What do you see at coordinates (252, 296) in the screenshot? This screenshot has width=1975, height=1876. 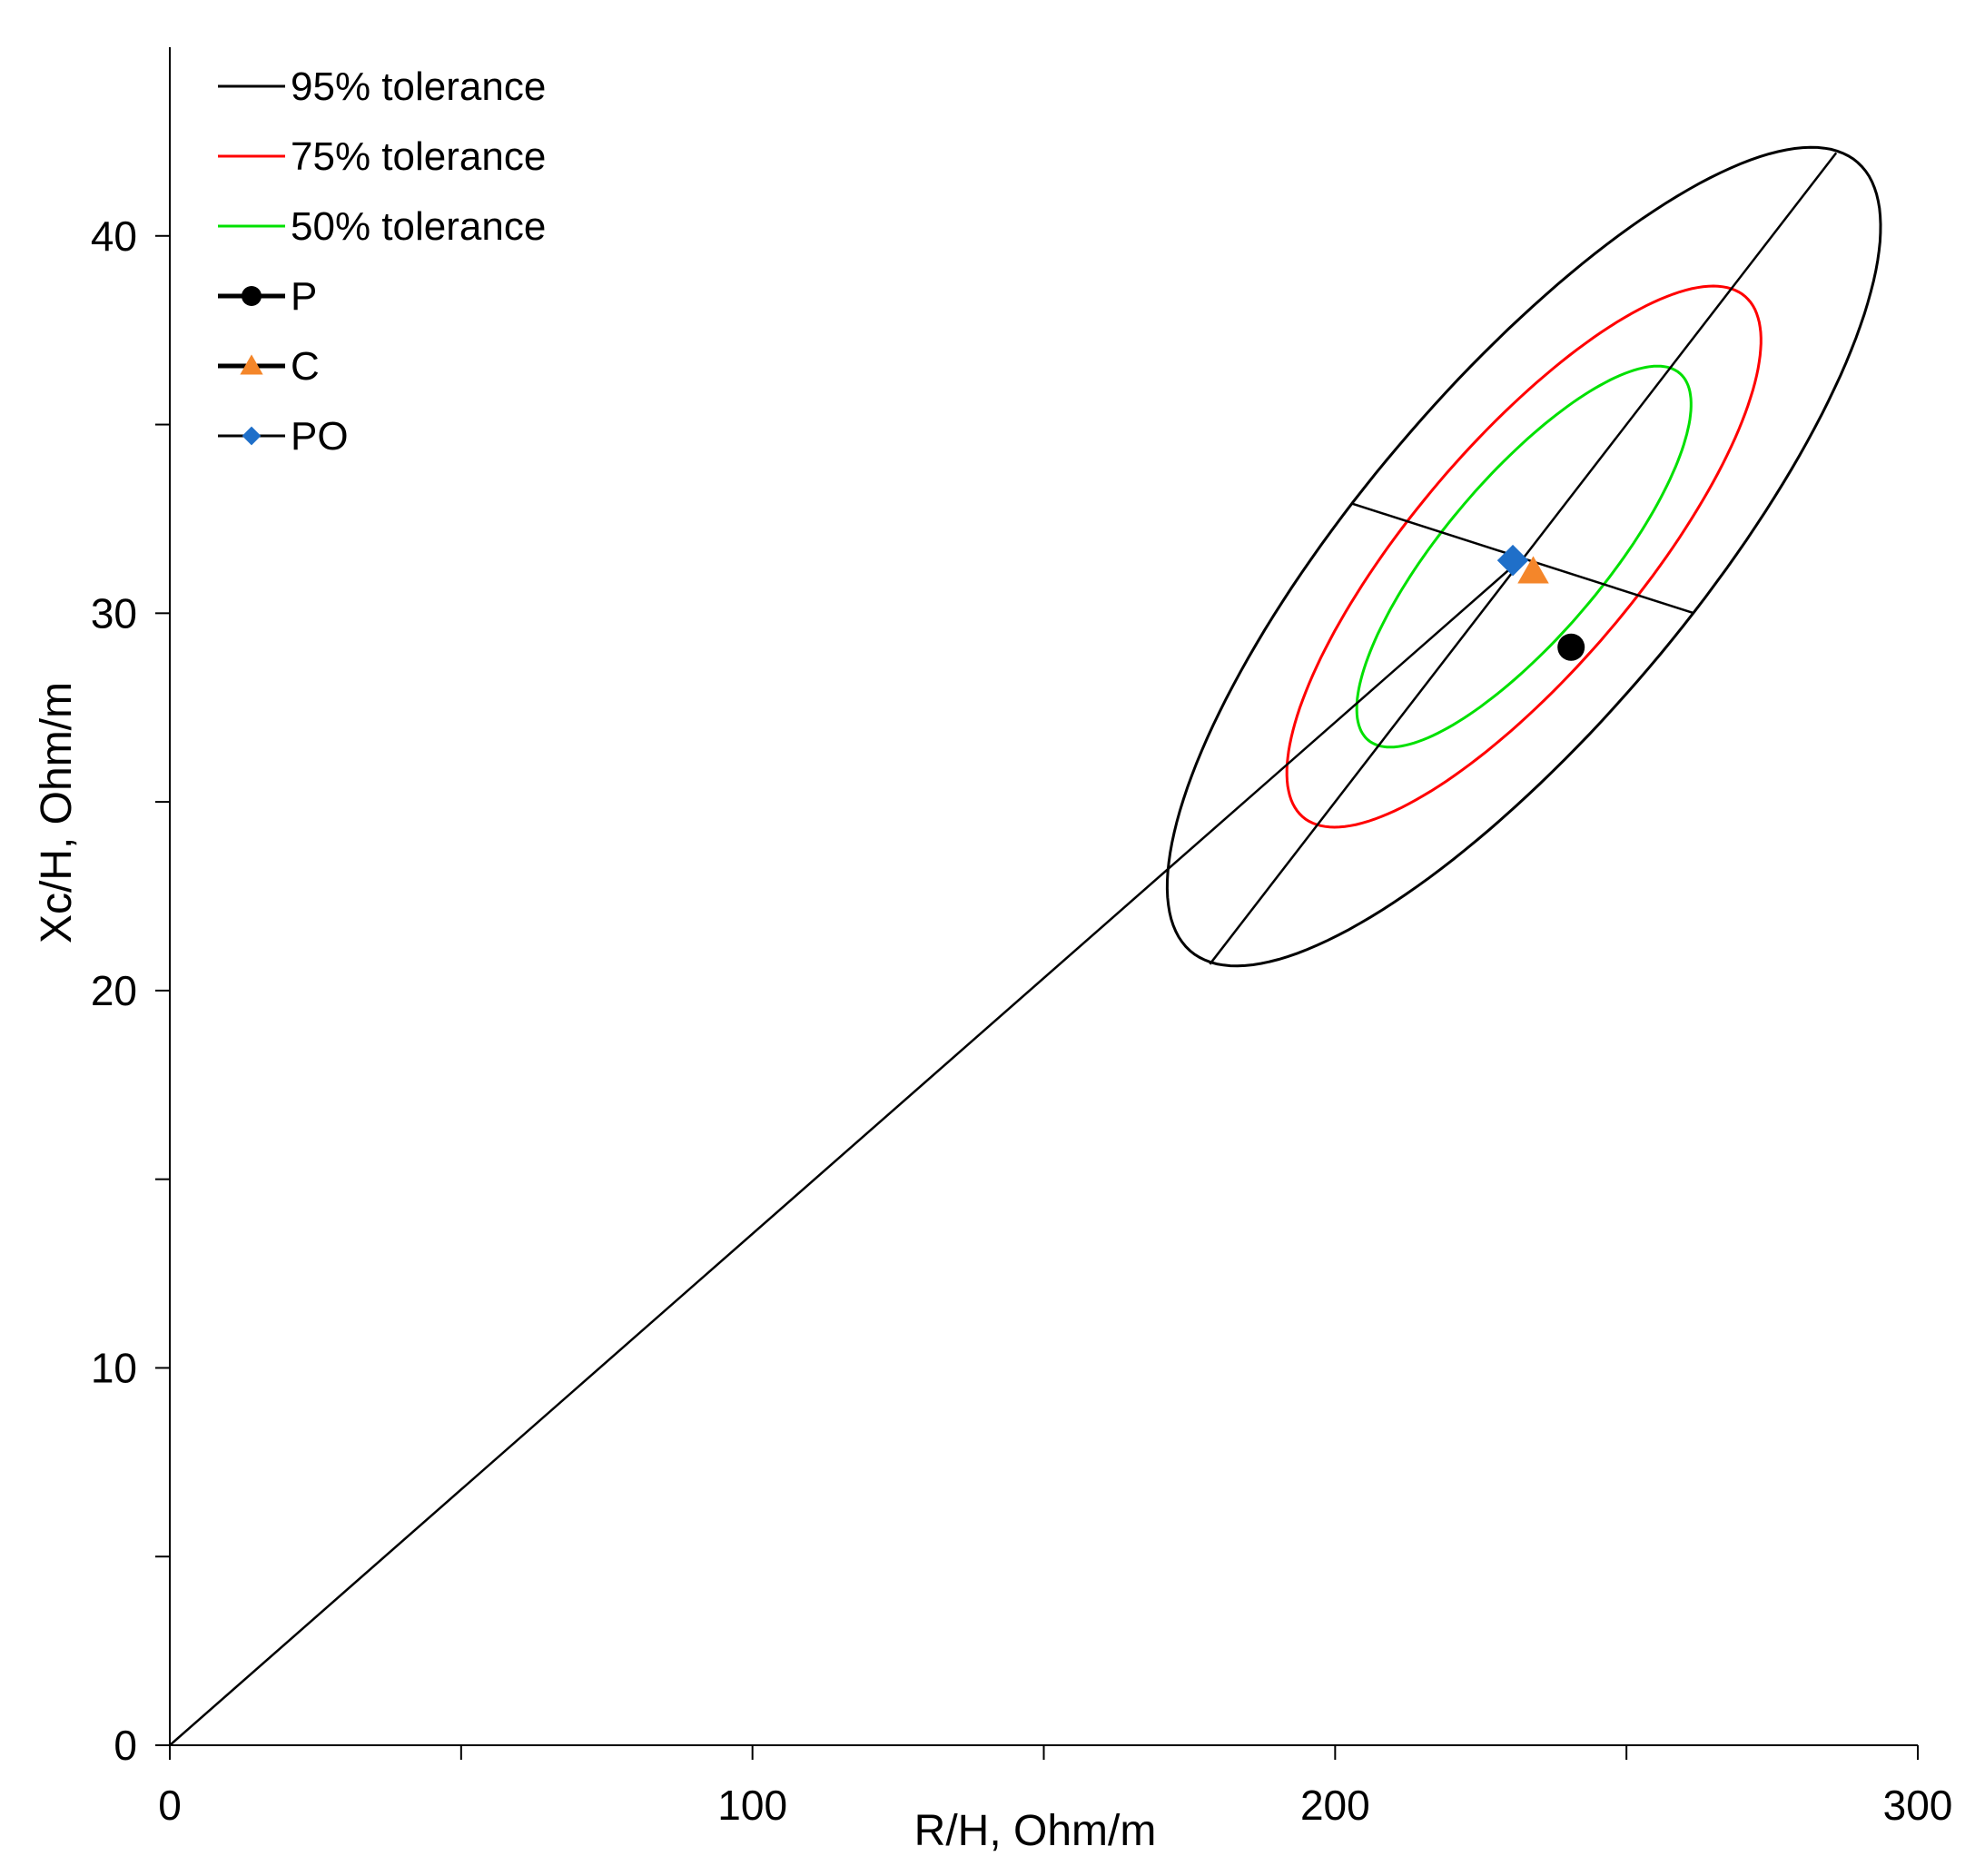 I see `legend-marker-p` at bounding box center [252, 296].